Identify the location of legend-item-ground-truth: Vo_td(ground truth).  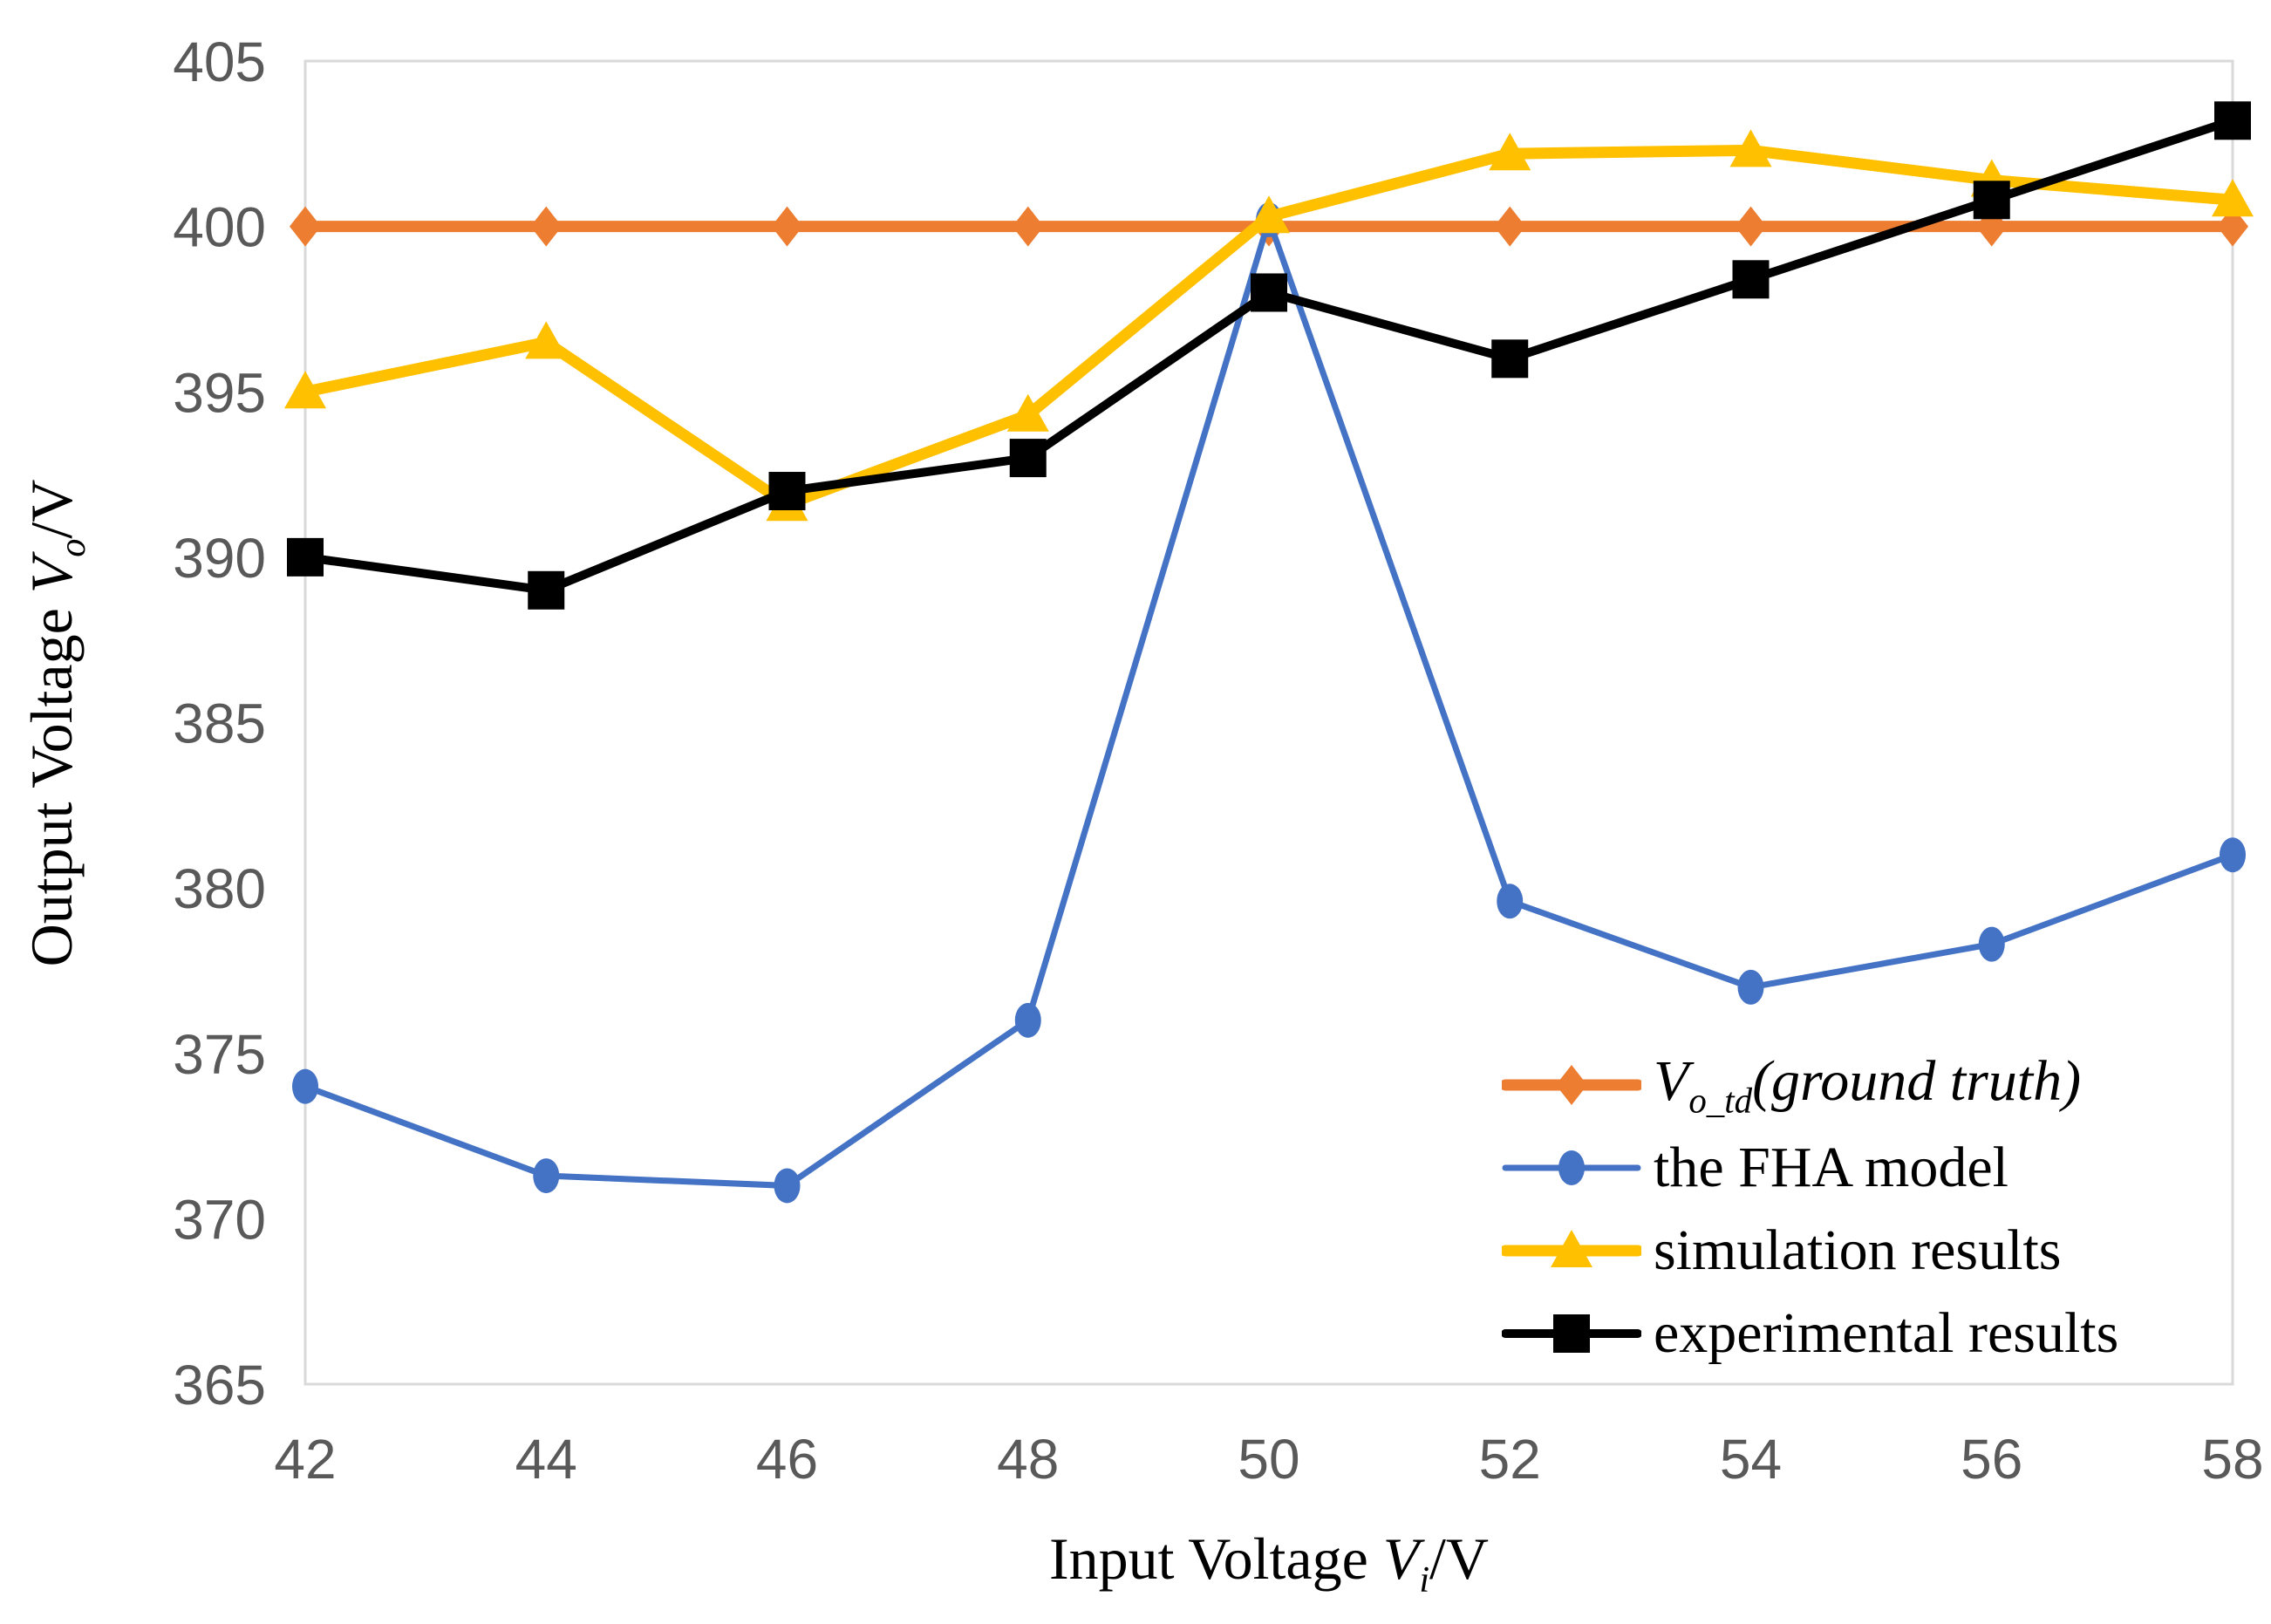
(1810, 1084).